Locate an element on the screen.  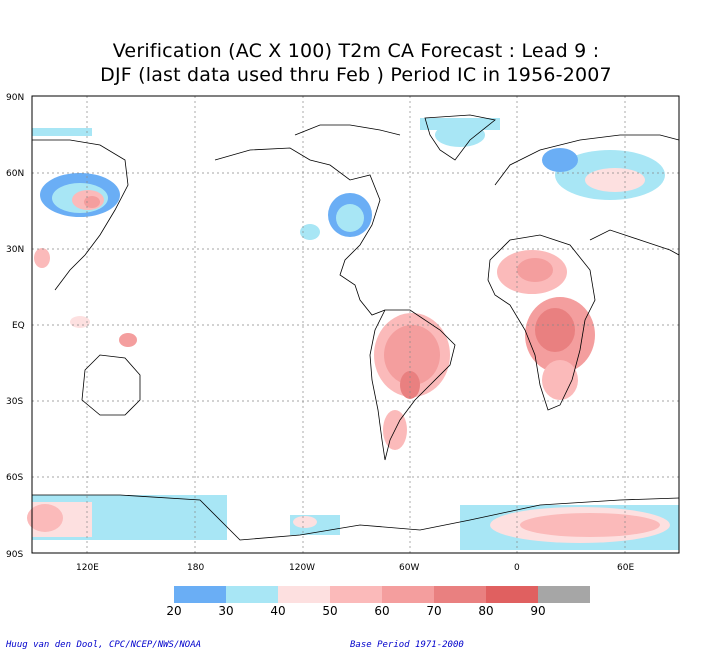
legend-color-bar is located at coordinates (382, 594).